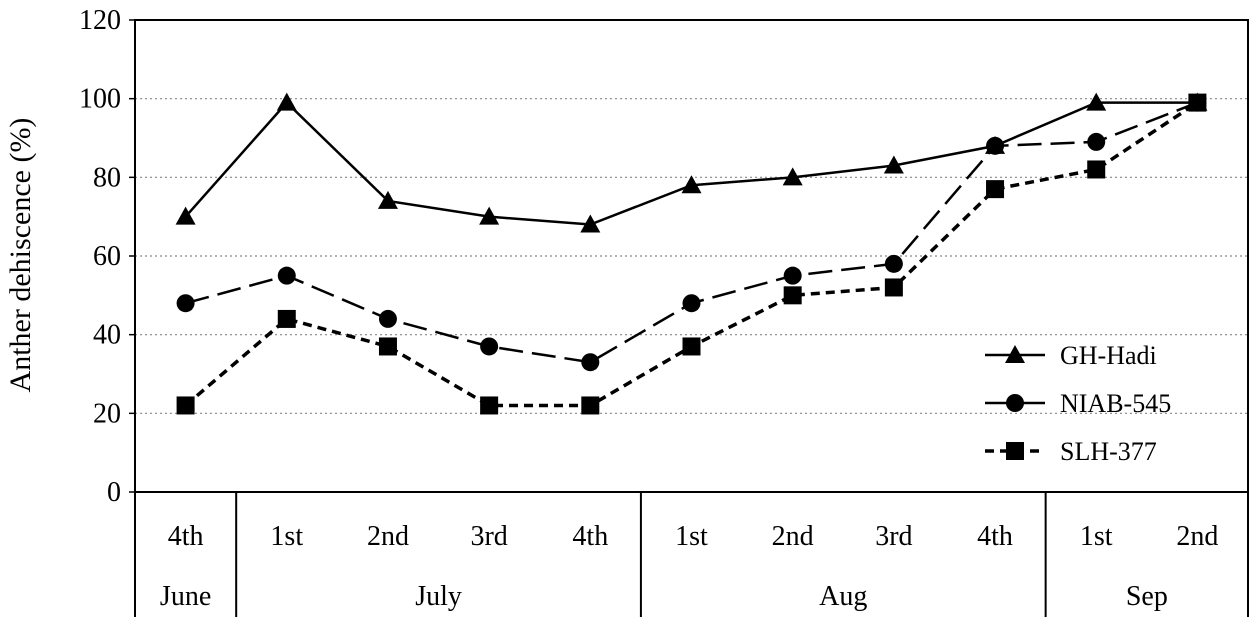 This screenshot has height=617, width=1254. What do you see at coordinates (1147, 596) in the screenshot?
I see `x-group-label: Sep` at bounding box center [1147, 596].